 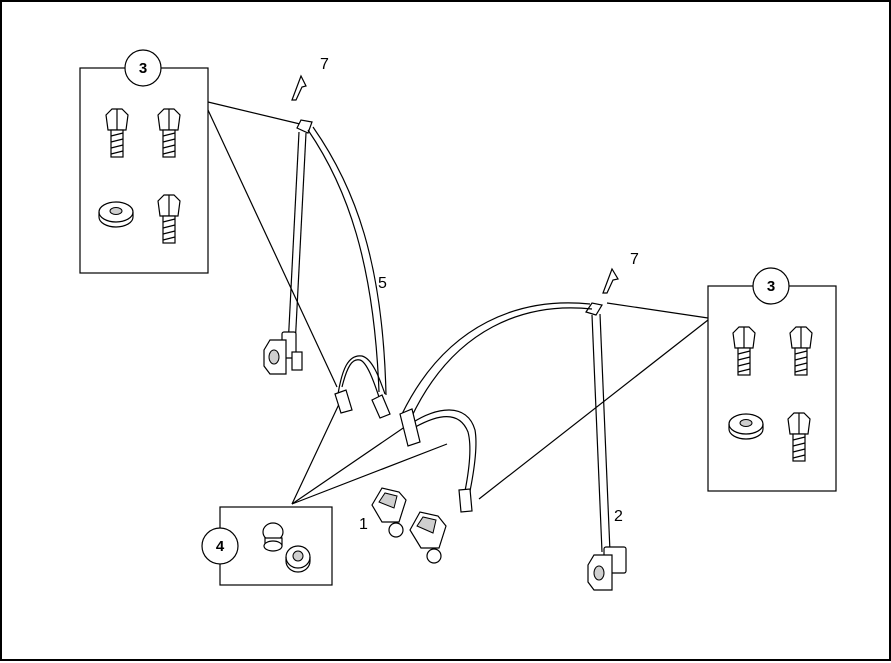 I want to click on hardware-kit-right: 3, so click(x=772, y=379).